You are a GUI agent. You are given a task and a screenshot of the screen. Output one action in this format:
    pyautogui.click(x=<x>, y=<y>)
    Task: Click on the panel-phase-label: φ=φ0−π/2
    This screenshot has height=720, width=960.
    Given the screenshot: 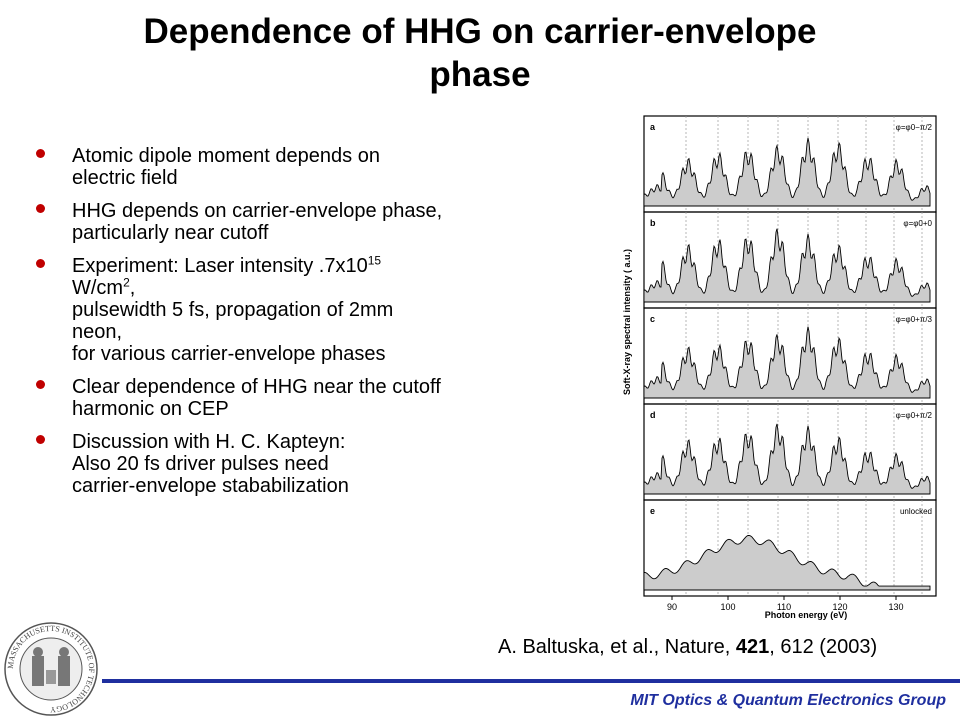 What is the action you would take?
    pyautogui.click(x=914, y=127)
    